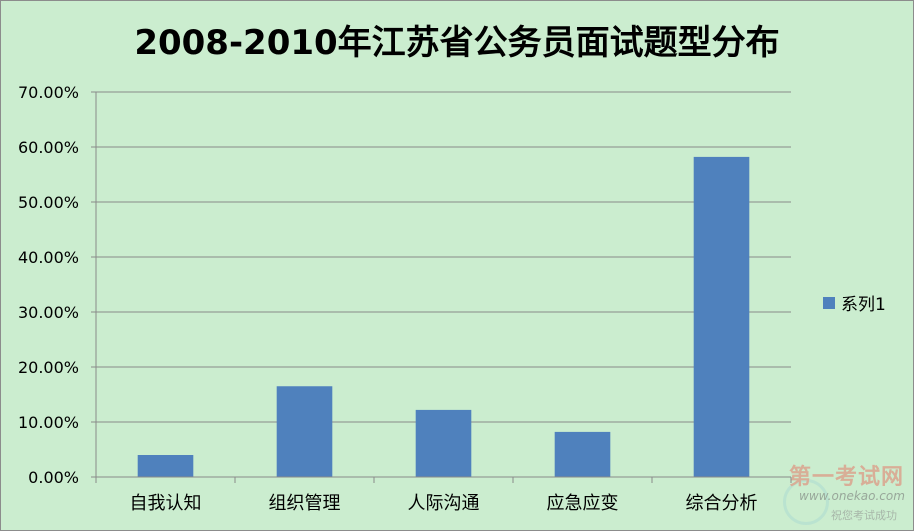  I want to click on y-tick-label: 50.00%, so click(48, 202).